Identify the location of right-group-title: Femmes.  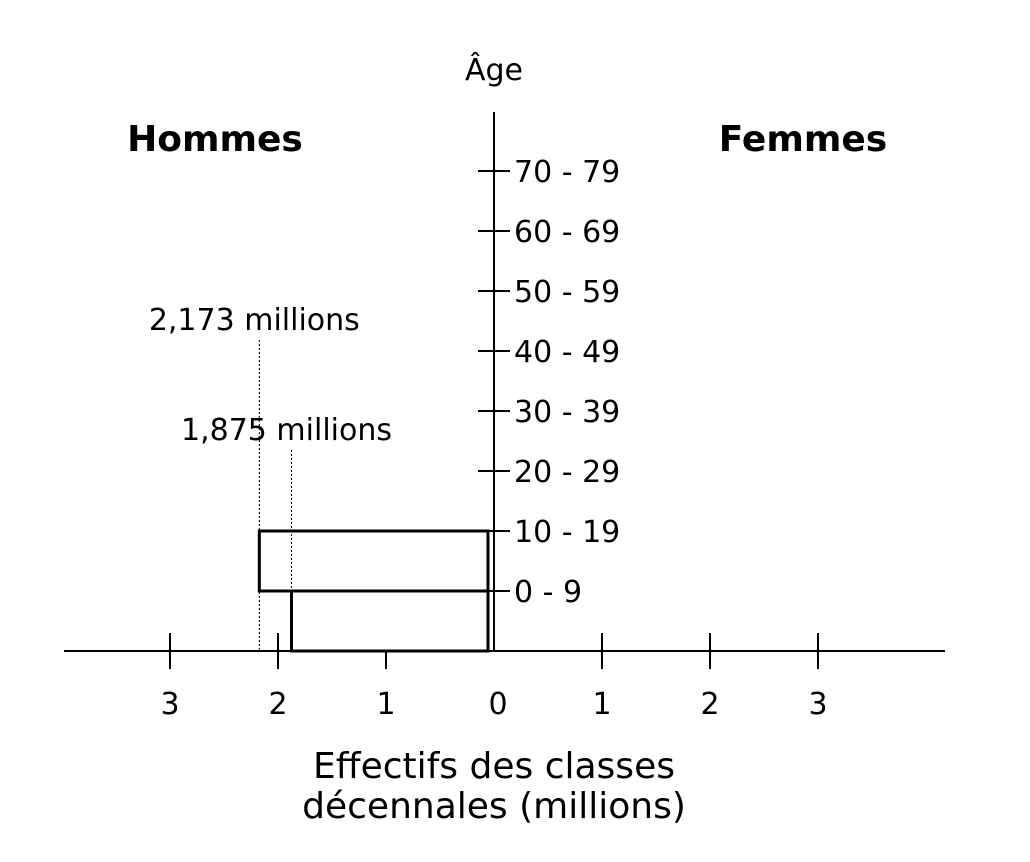
(803, 139).